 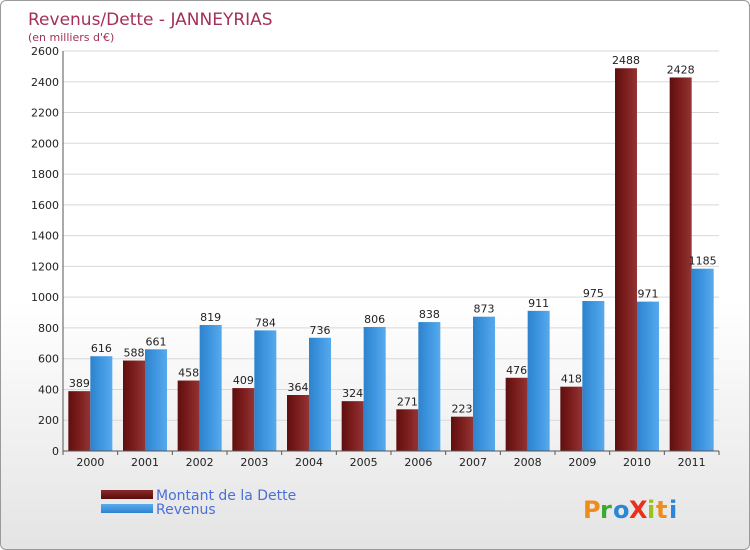 I want to click on y-tick-label: 800, so click(x=48, y=328).